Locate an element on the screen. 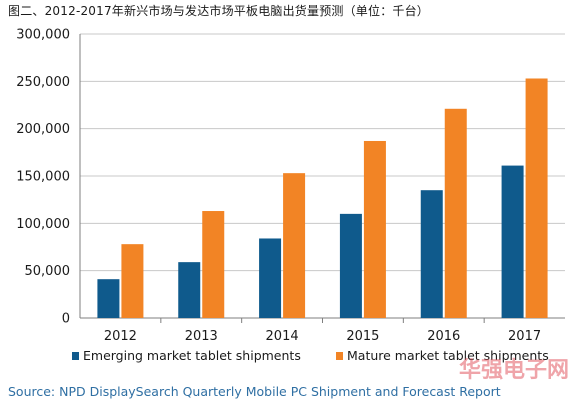 This screenshot has width=575, height=403. bar-emerging-2015 is located at coordinates (350, 265).